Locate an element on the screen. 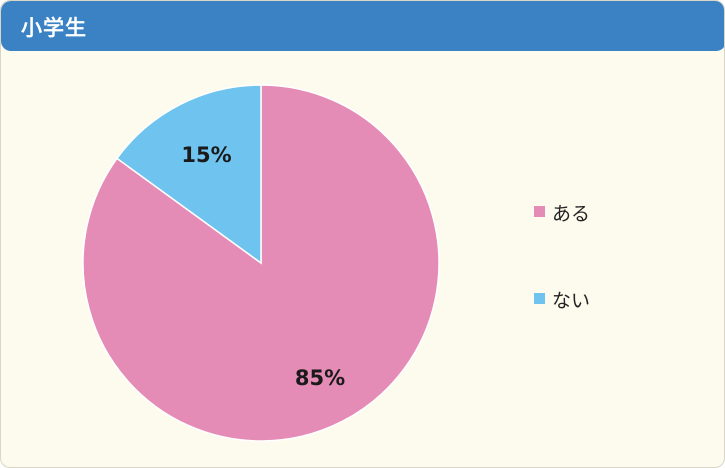 Image resolution: width=725 pixels, height=468 pixels. chart-title: 小学生 is located at coordinates (54, 28).